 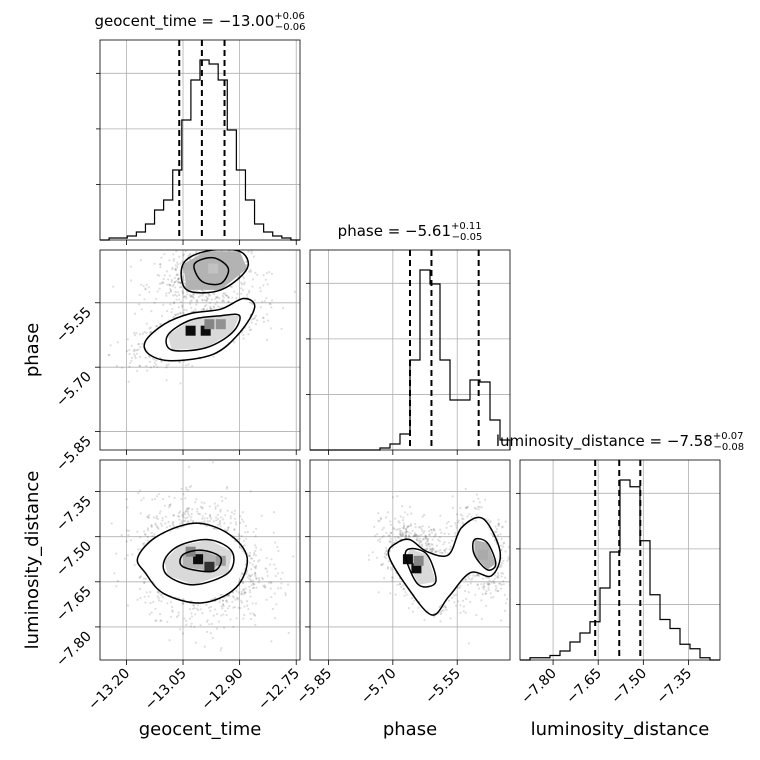 I want to click on panel-frame-luminosity_distance_vs_geocent_time, so click(x=200, y=560).